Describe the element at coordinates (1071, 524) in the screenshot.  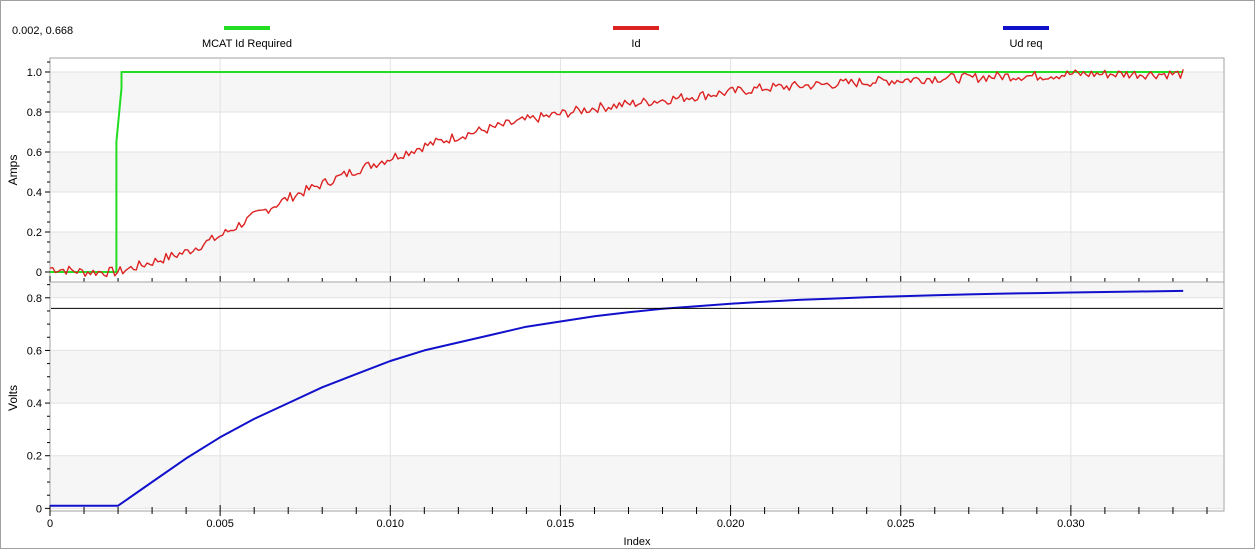
I see `x-tick-label: 0.030` at that location.